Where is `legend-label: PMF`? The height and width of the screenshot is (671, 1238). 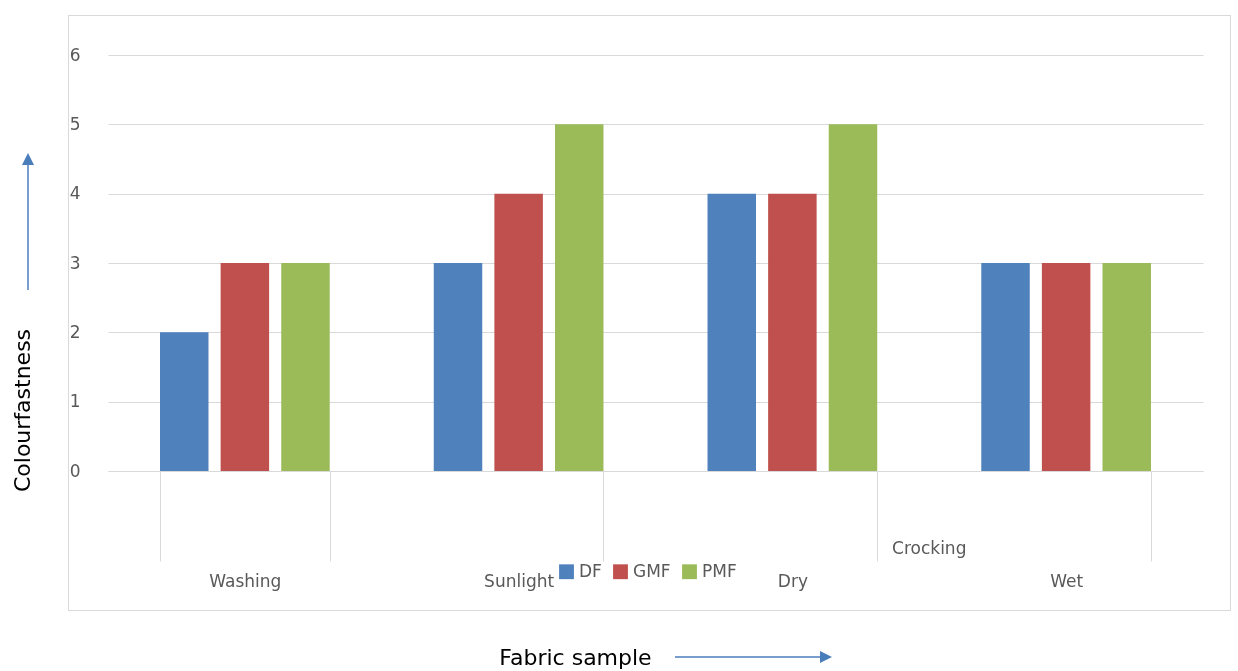 legend-label: PMF is located at coordinates (719, 570).